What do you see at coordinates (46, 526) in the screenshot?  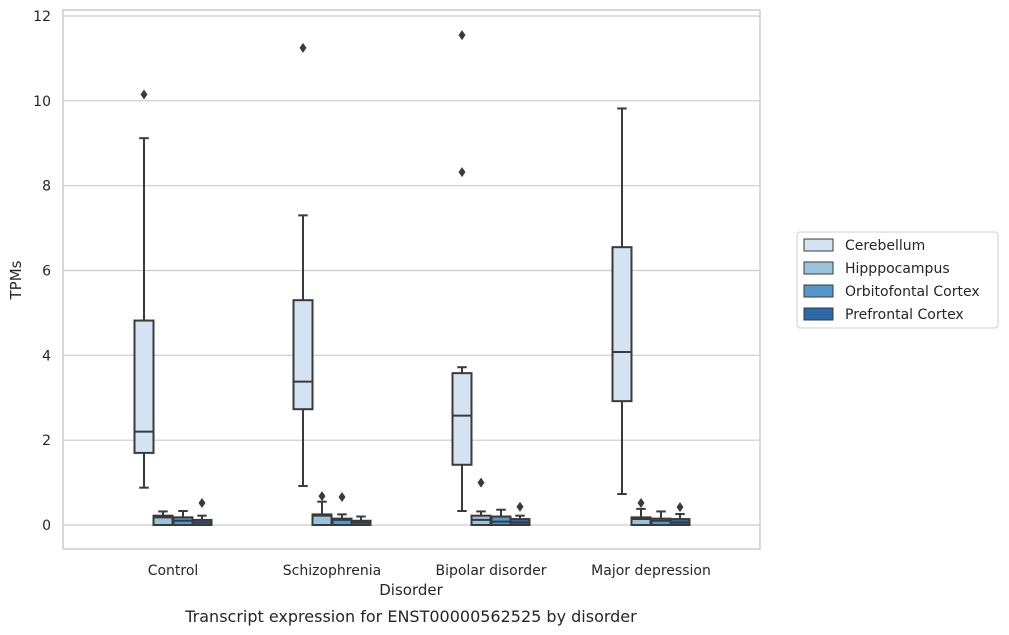 I see `y-tick-label: 0` at bounding box center [46, 526].